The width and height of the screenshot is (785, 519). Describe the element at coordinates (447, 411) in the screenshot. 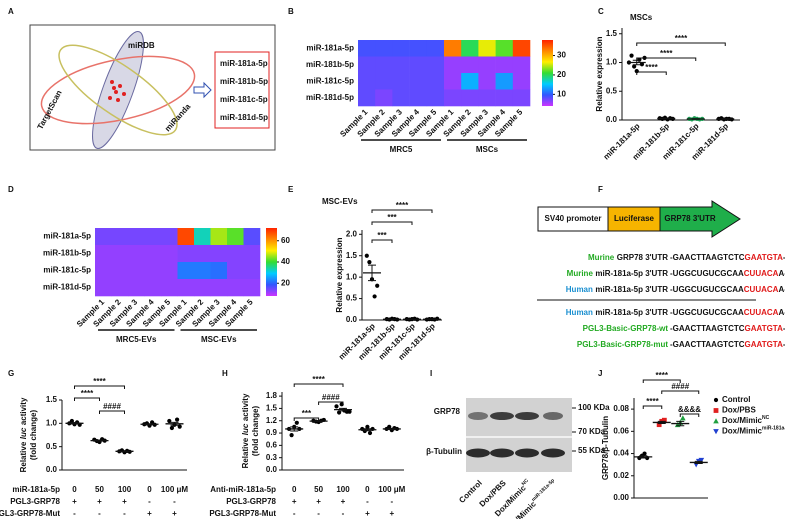

I see `band-label: GRP78` at that location.